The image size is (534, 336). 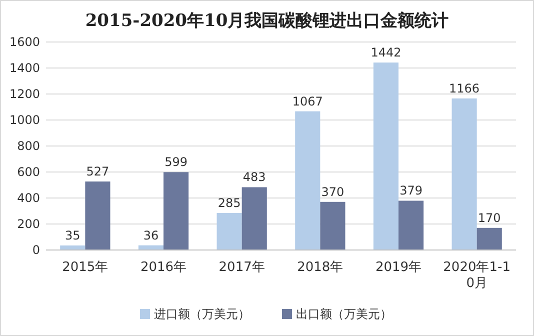 I want to click on data-label: 379, so click(x=411, y=191).